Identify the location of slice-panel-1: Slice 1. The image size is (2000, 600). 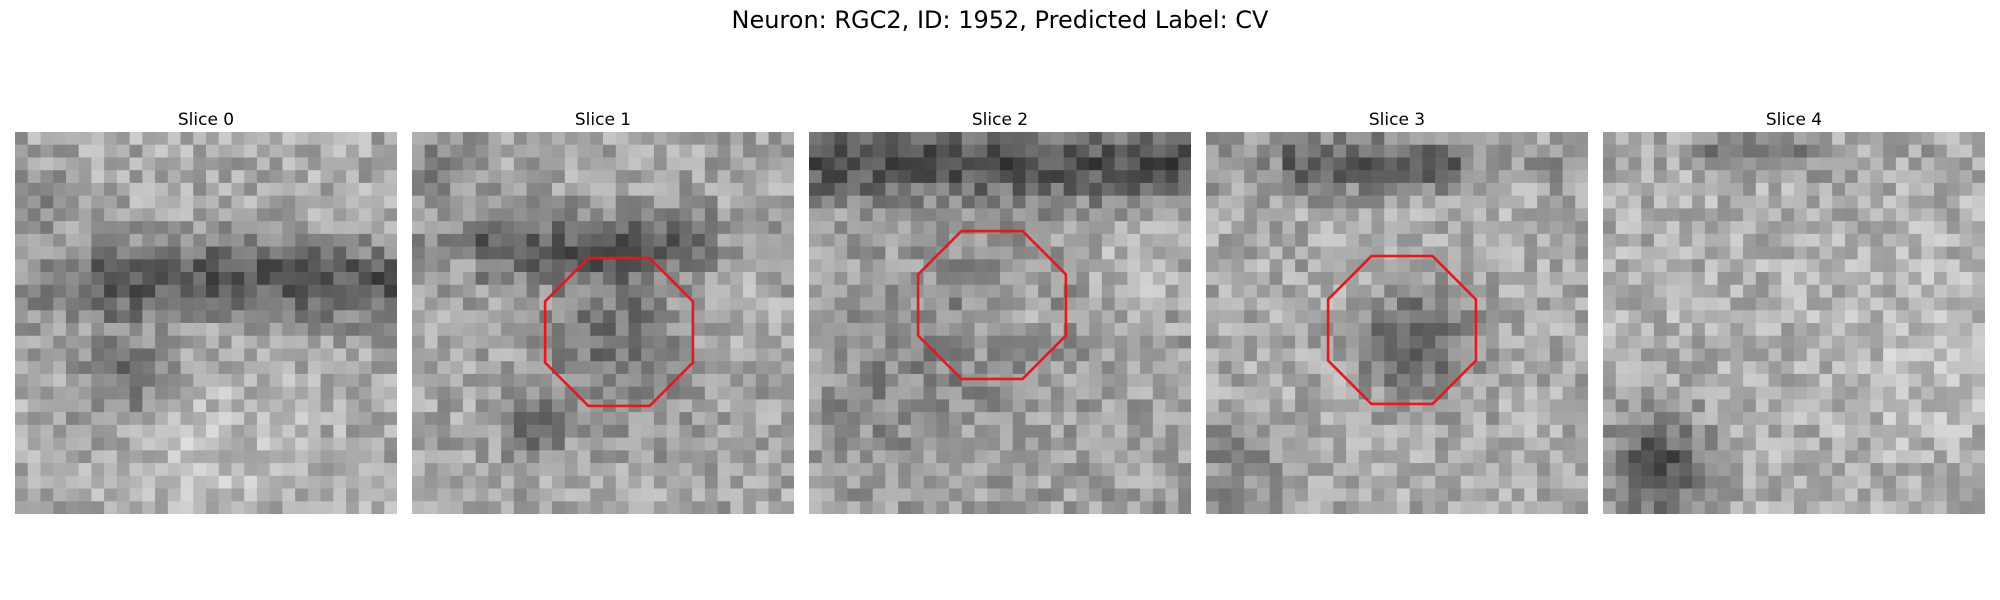
(603, 311).